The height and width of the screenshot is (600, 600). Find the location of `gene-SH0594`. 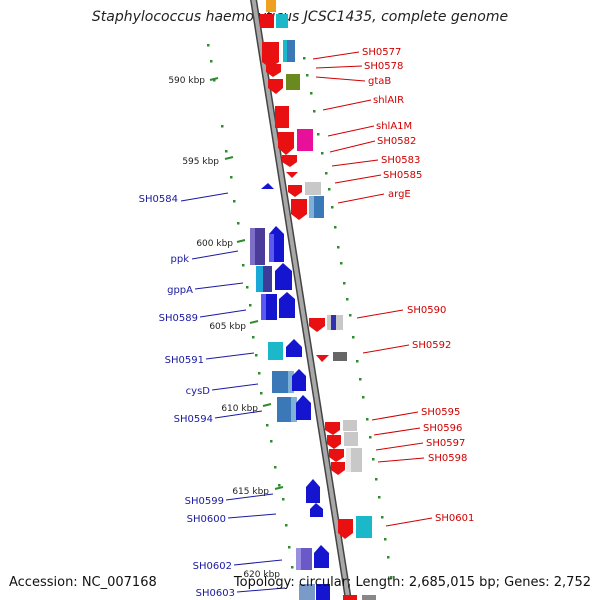

gene-SH0594 is located at coordinates (294, 408).